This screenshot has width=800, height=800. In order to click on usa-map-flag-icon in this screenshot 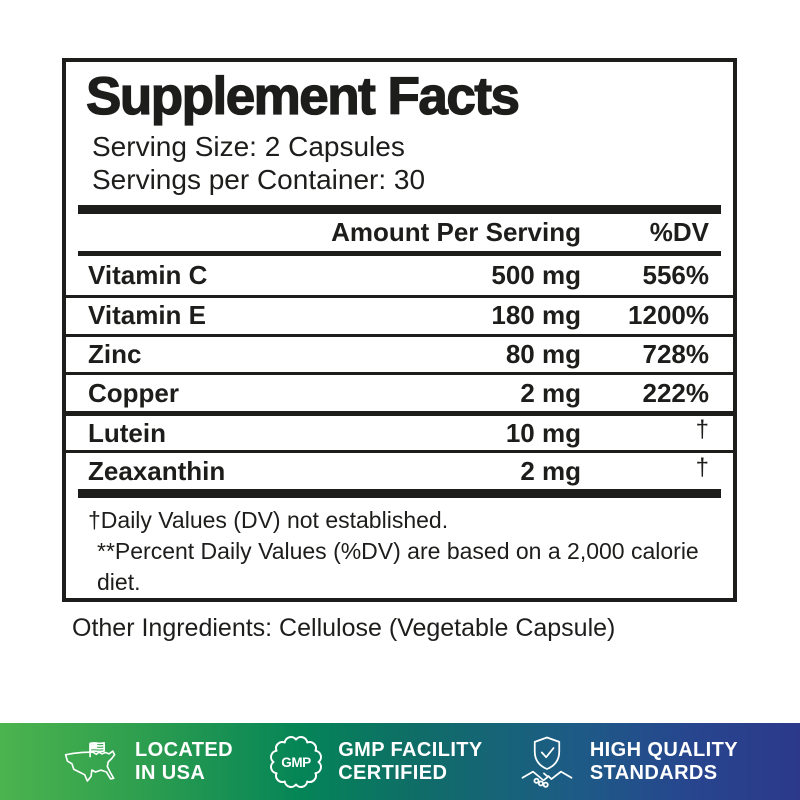, I will do `click(91, 762)`.